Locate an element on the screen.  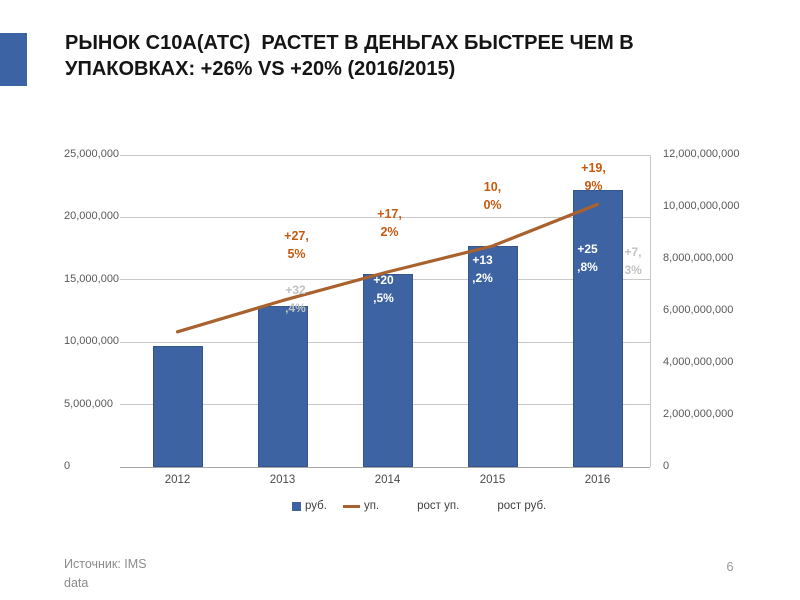
faded-extra-label: +7, 3% is located at coordinates (633, 261).